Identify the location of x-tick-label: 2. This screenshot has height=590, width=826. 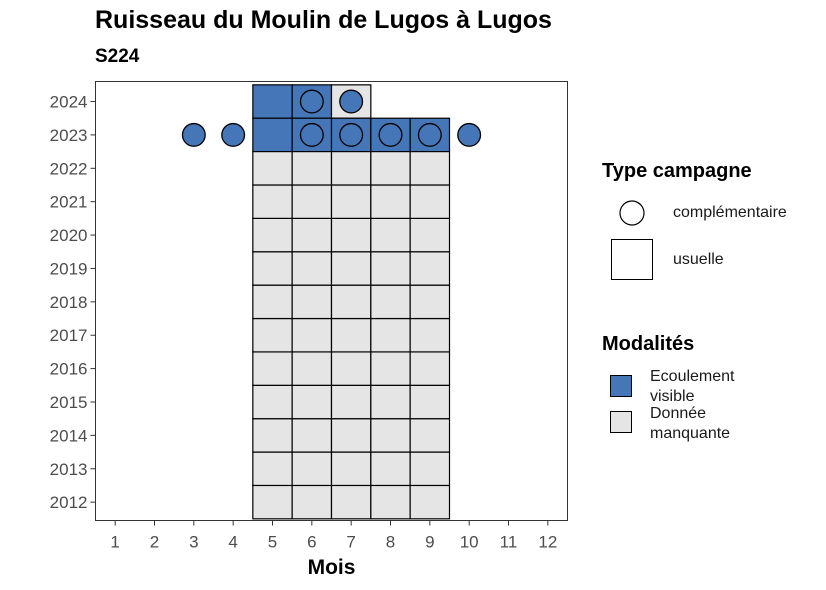
(154, 542).